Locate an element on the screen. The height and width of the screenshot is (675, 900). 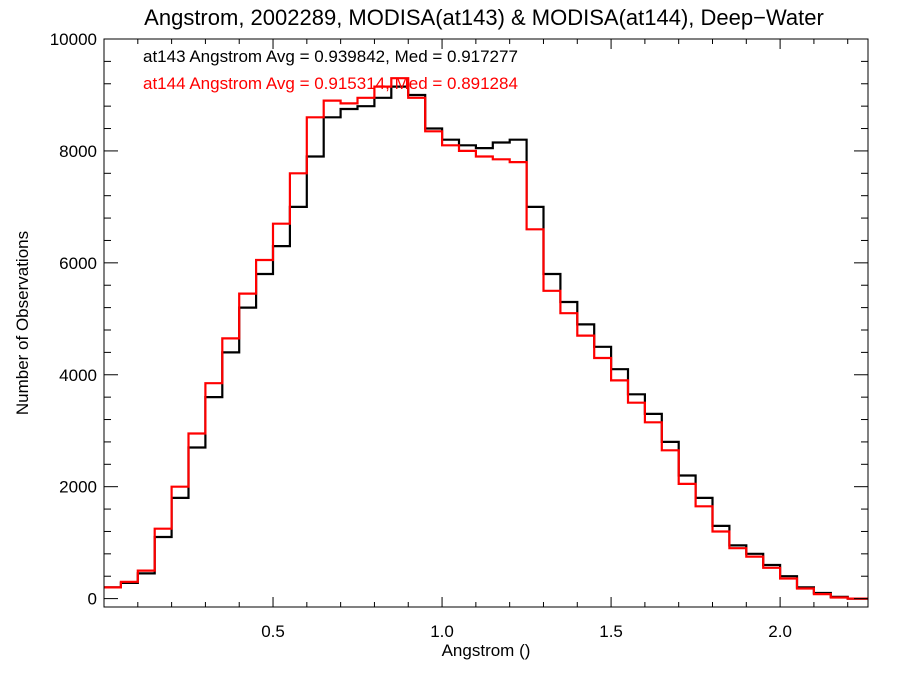
x-tick-label: 1.5 is located at coordinates (611, 631).